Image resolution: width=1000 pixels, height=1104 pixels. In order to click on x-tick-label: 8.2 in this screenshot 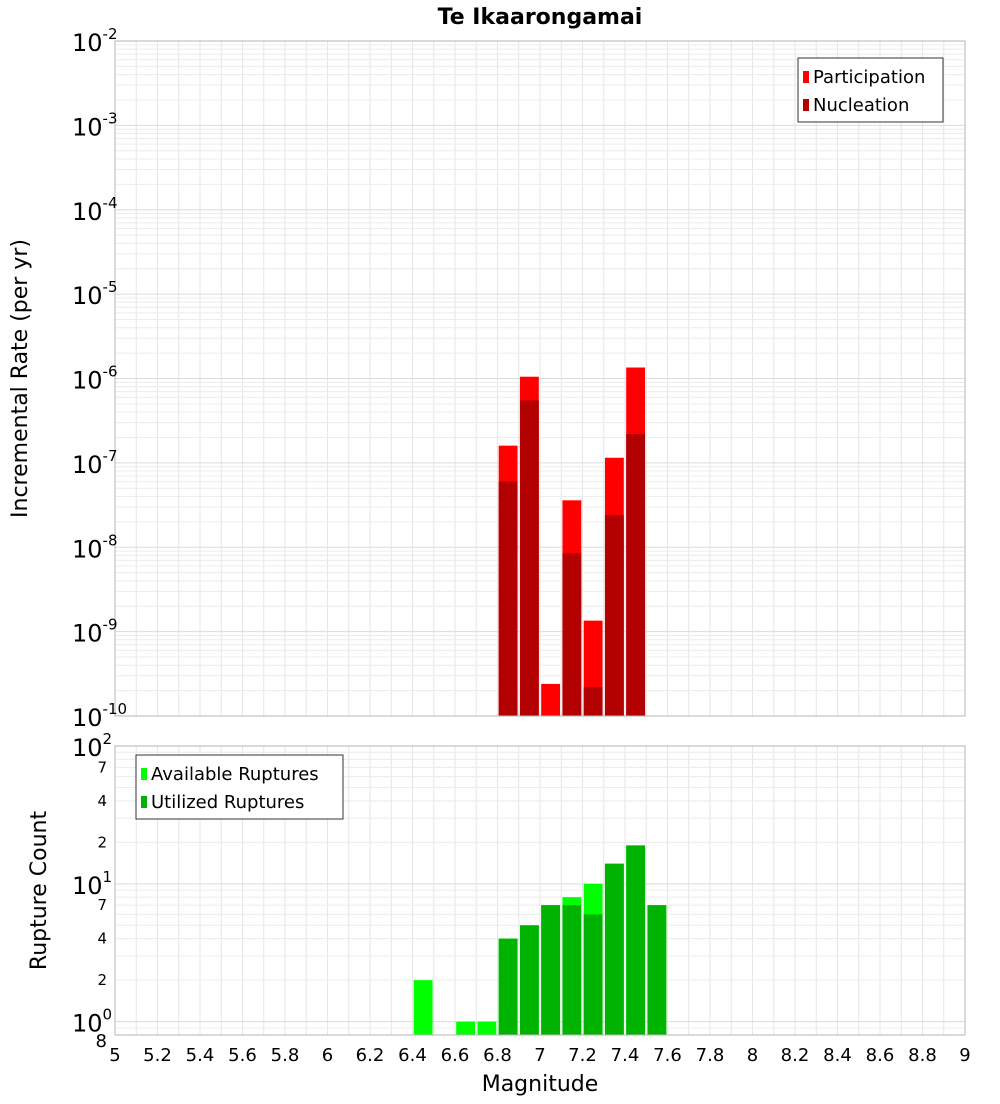, I will do `click(795, 1055)`.